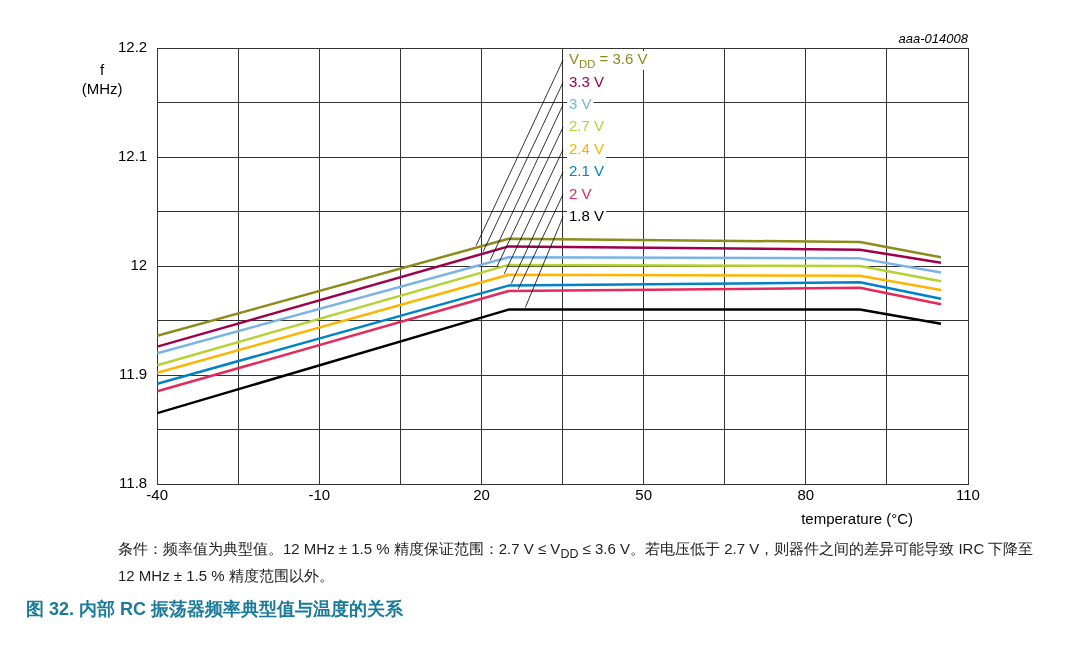  I want to click on x-tick-label: 80, so click(806, 495).